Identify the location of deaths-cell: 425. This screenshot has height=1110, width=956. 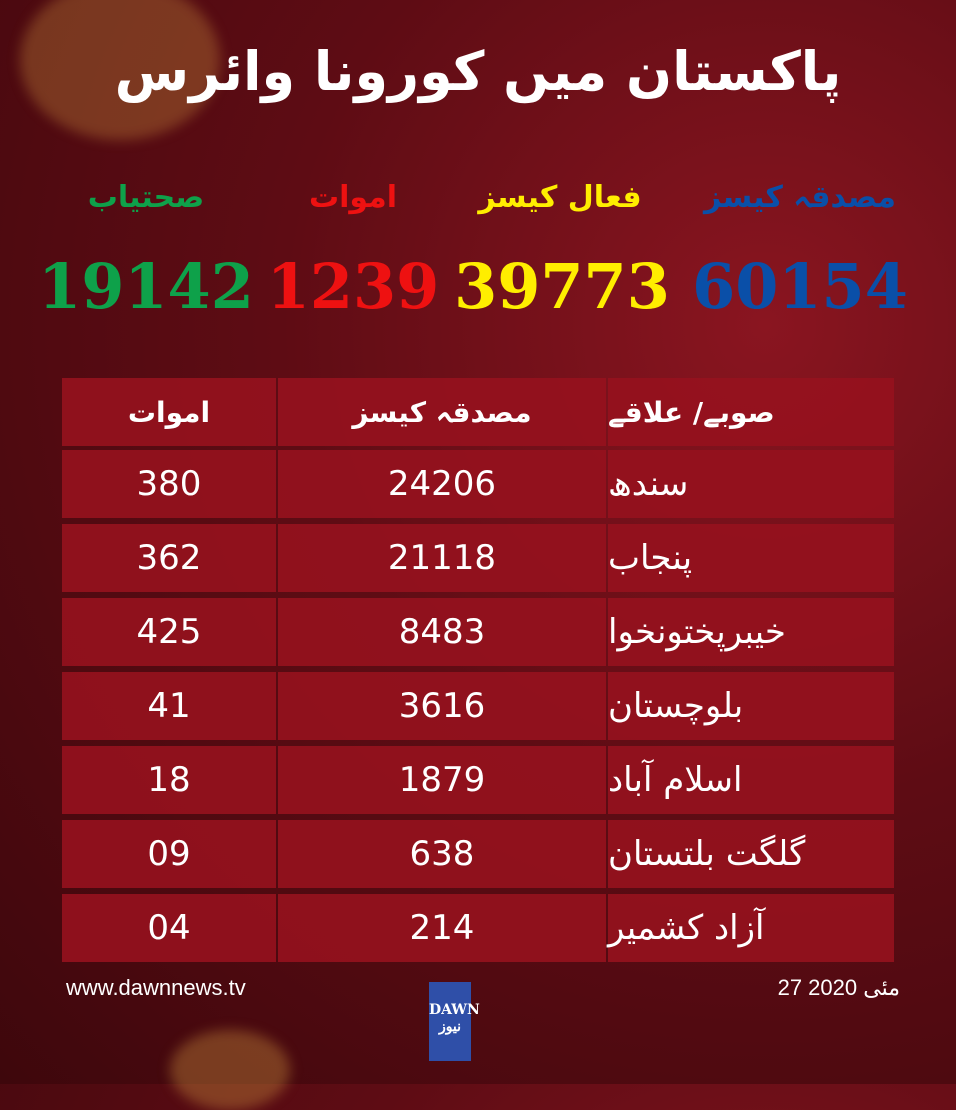
(169, 632).